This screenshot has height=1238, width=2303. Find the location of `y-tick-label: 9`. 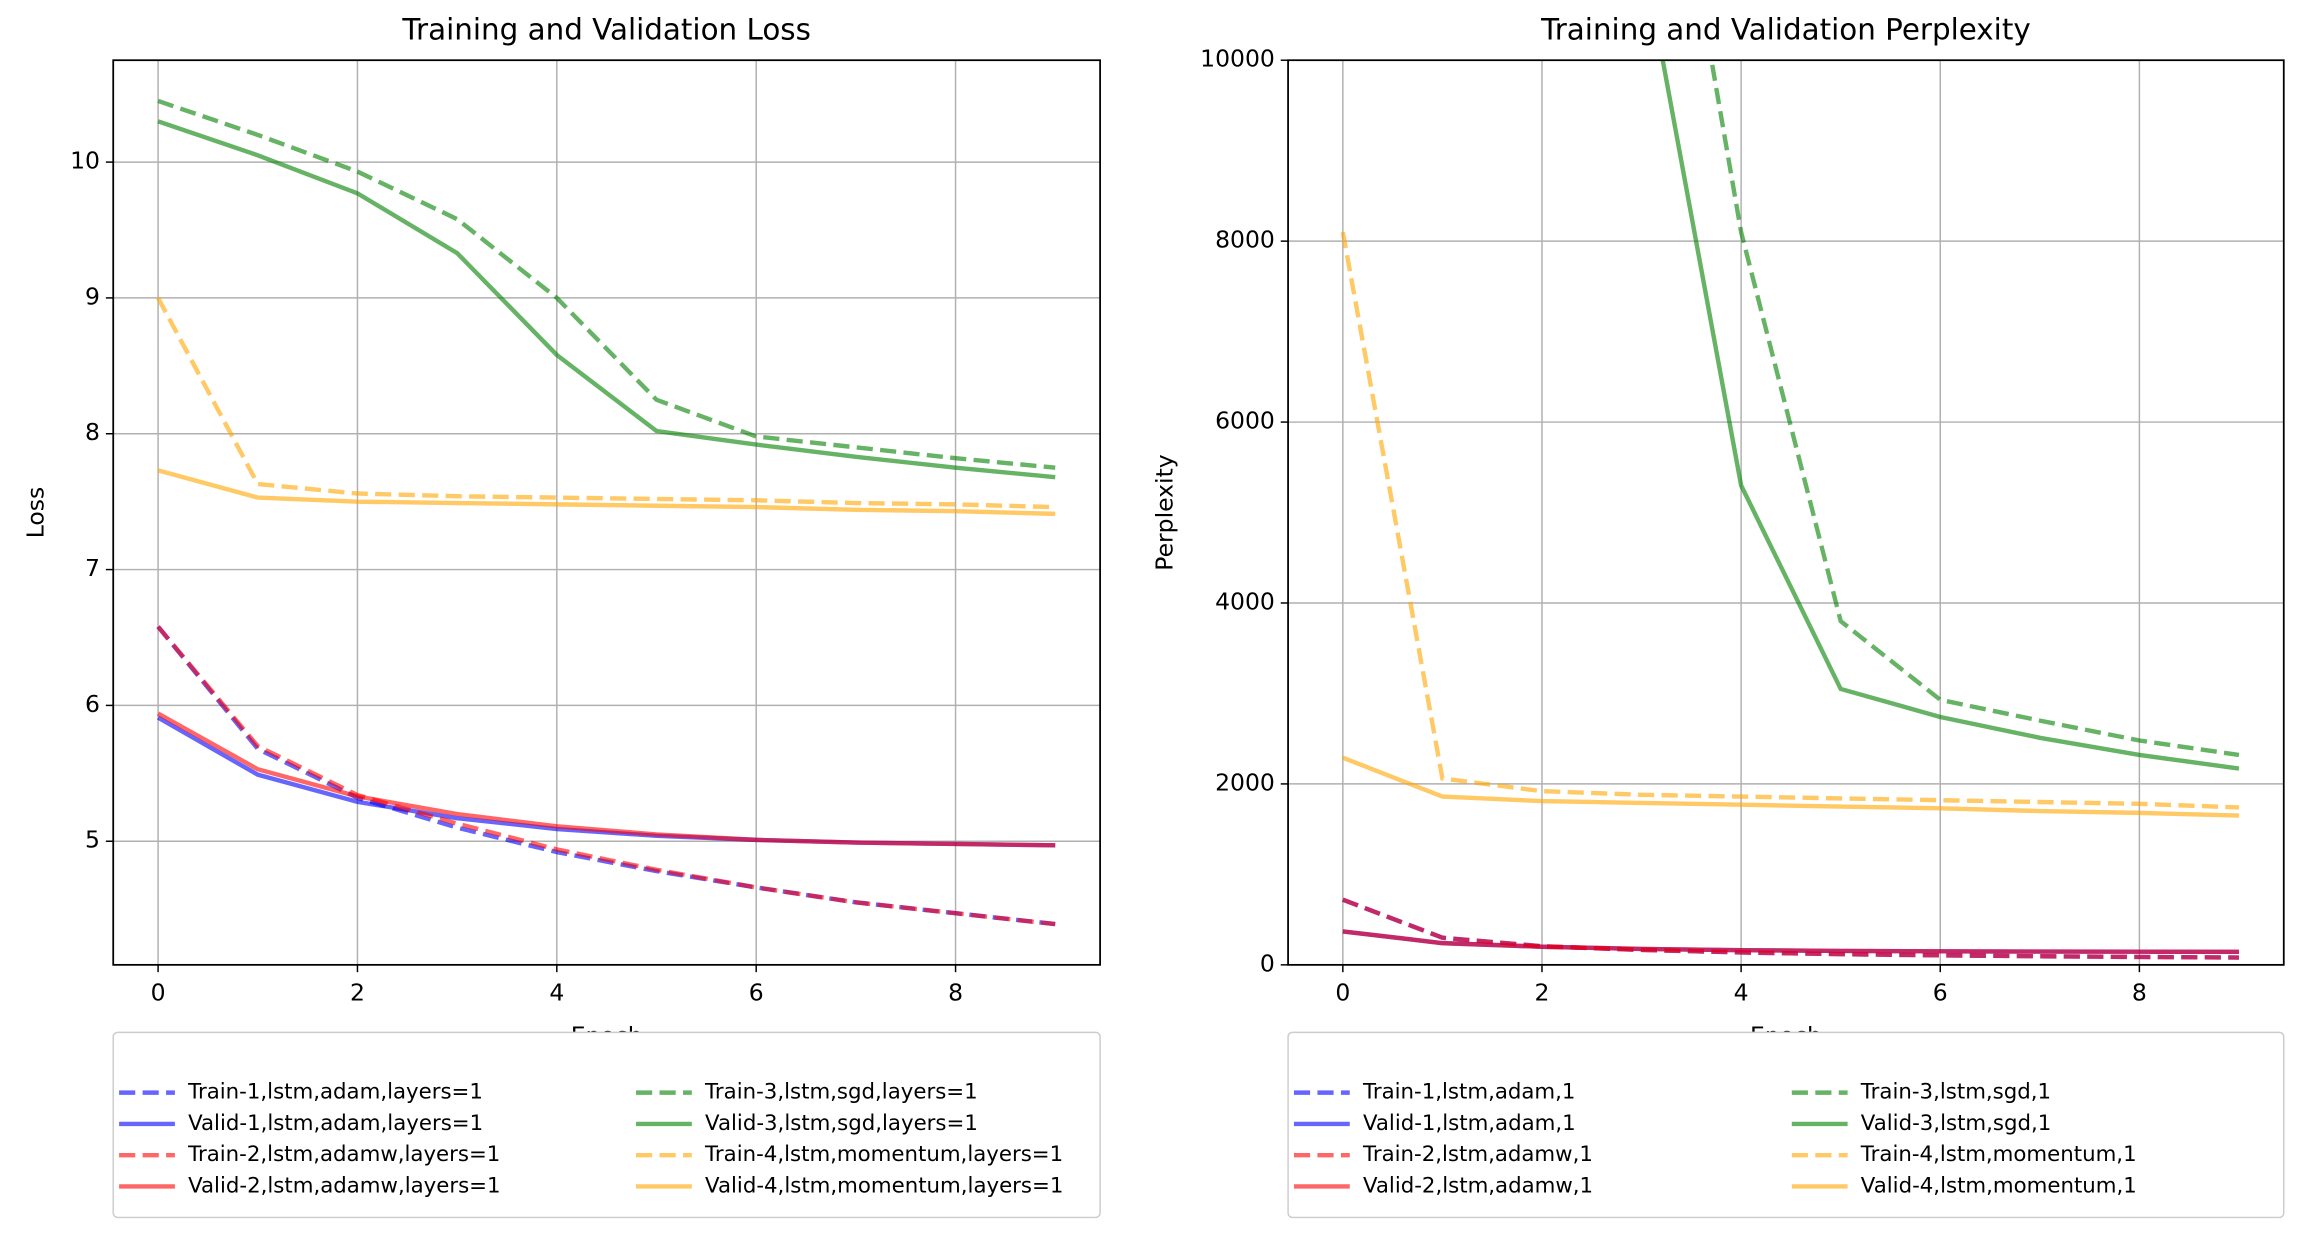

y-tick-label: 9 is located at coordinates (92, 296).